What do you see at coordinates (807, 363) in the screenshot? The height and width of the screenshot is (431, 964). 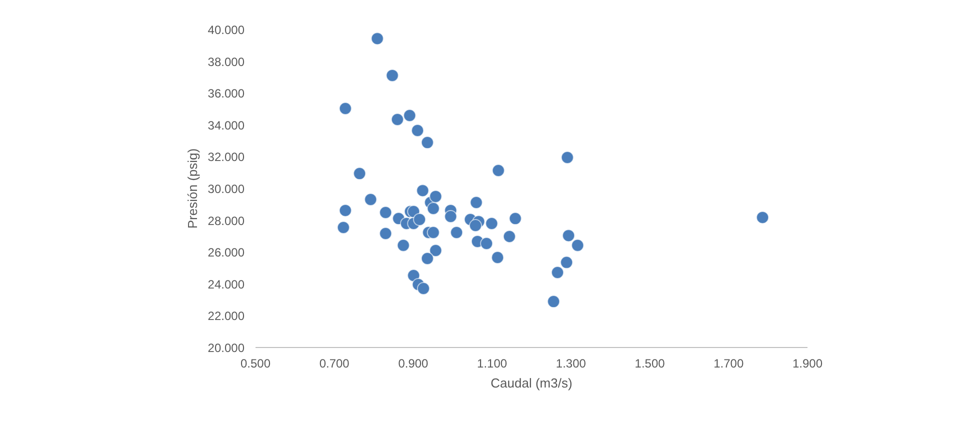 I see `x-tick-label: 1.900` at bounding box center [807, 363].